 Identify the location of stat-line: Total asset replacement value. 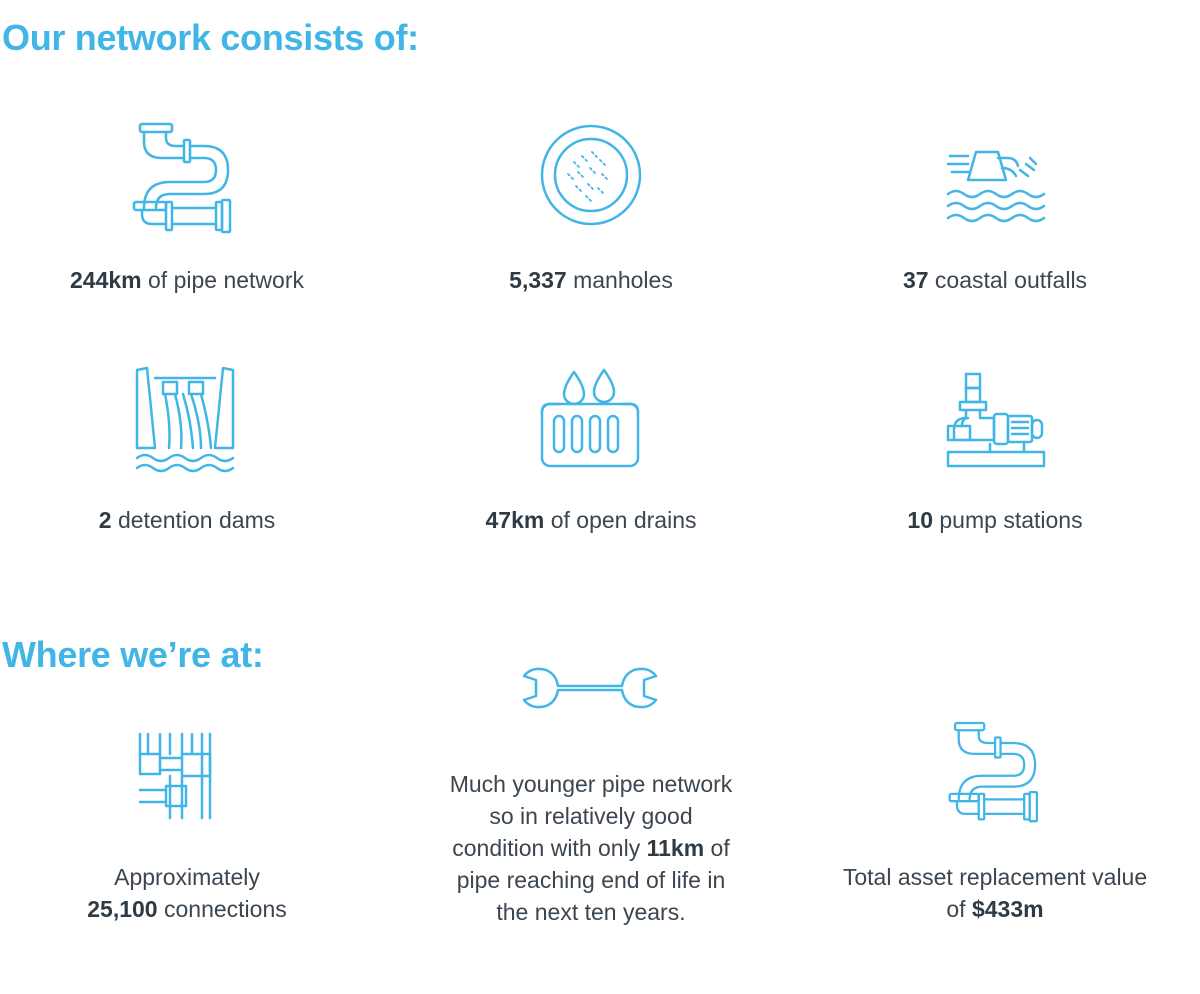
(995, 877).